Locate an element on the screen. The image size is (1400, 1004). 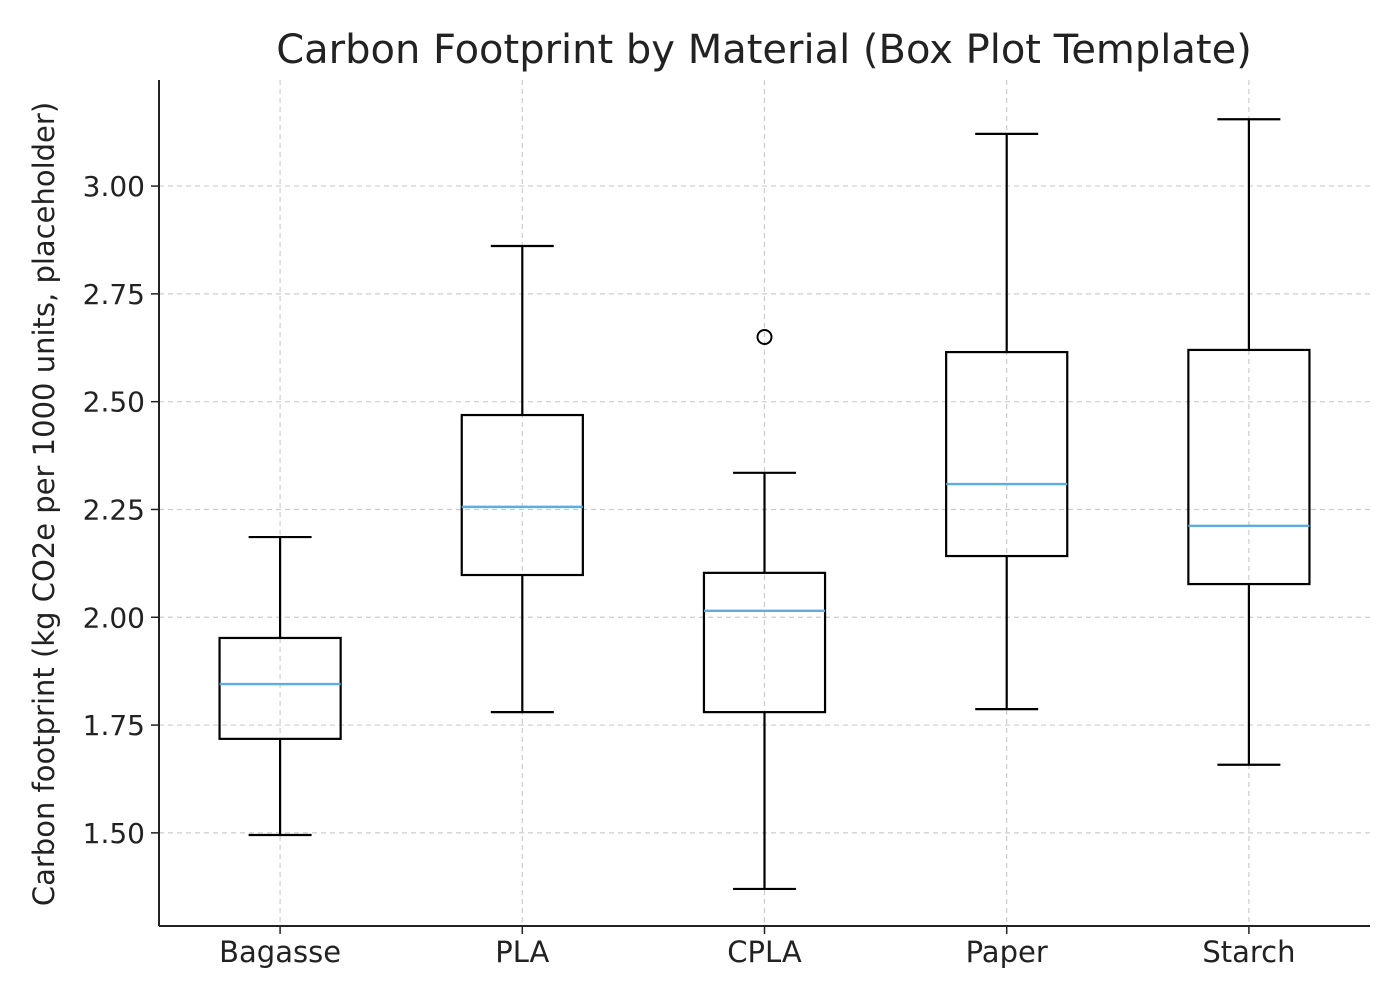
outlier-point is located at coordinates (764, 336).